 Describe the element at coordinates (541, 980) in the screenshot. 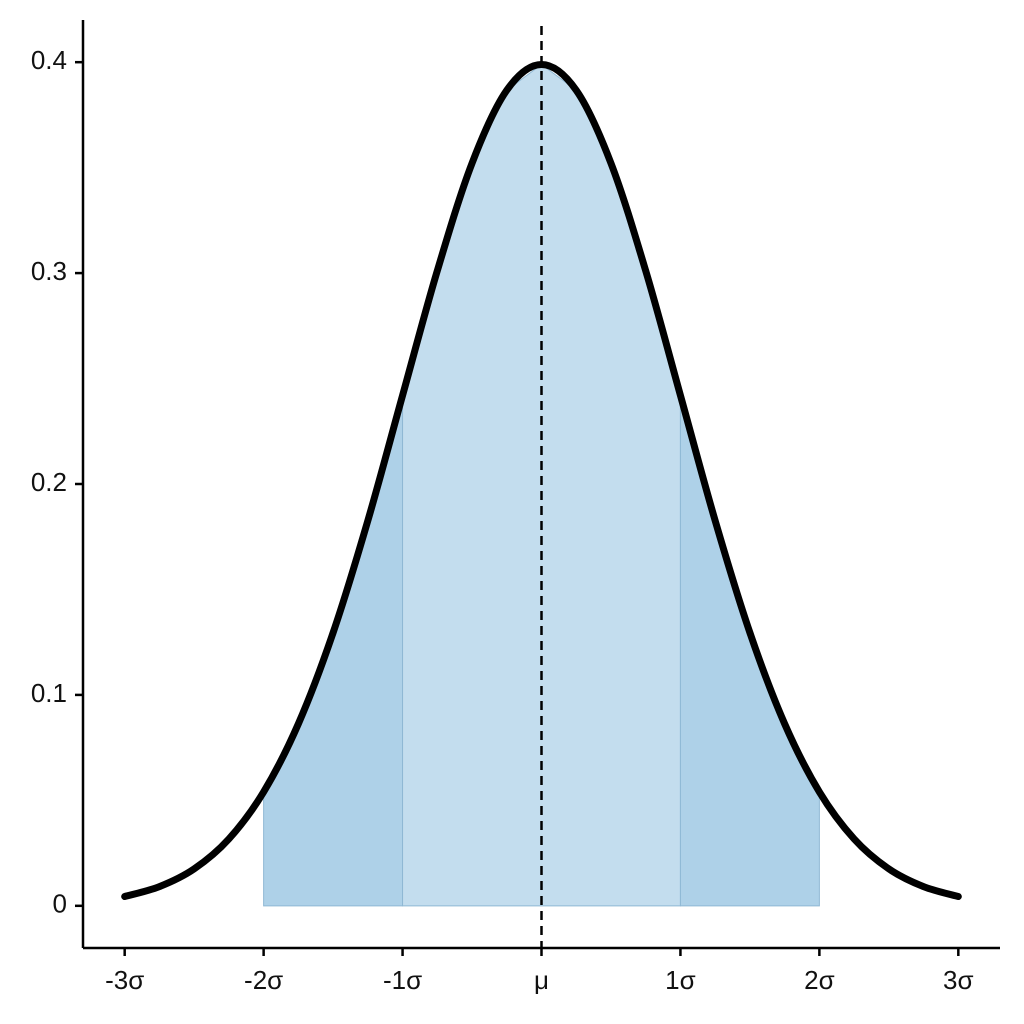

I see `x-tick-label: μ` at that location.